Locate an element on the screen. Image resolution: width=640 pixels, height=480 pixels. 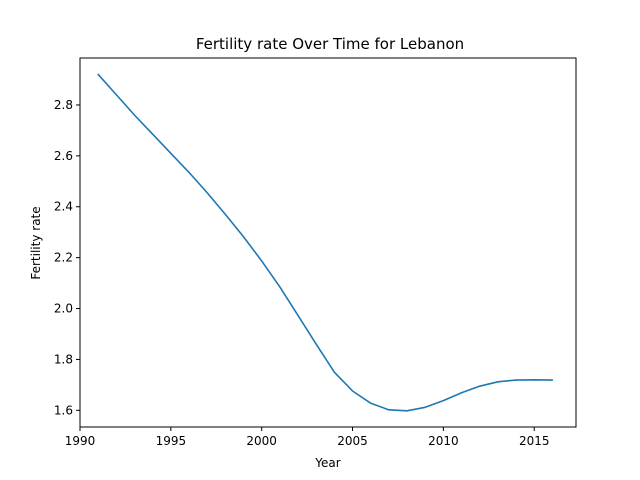
y-axis: 1.6 1.8 2.0 2.2 2.4 2.6 2.8 is located at coordinates (67, 257).